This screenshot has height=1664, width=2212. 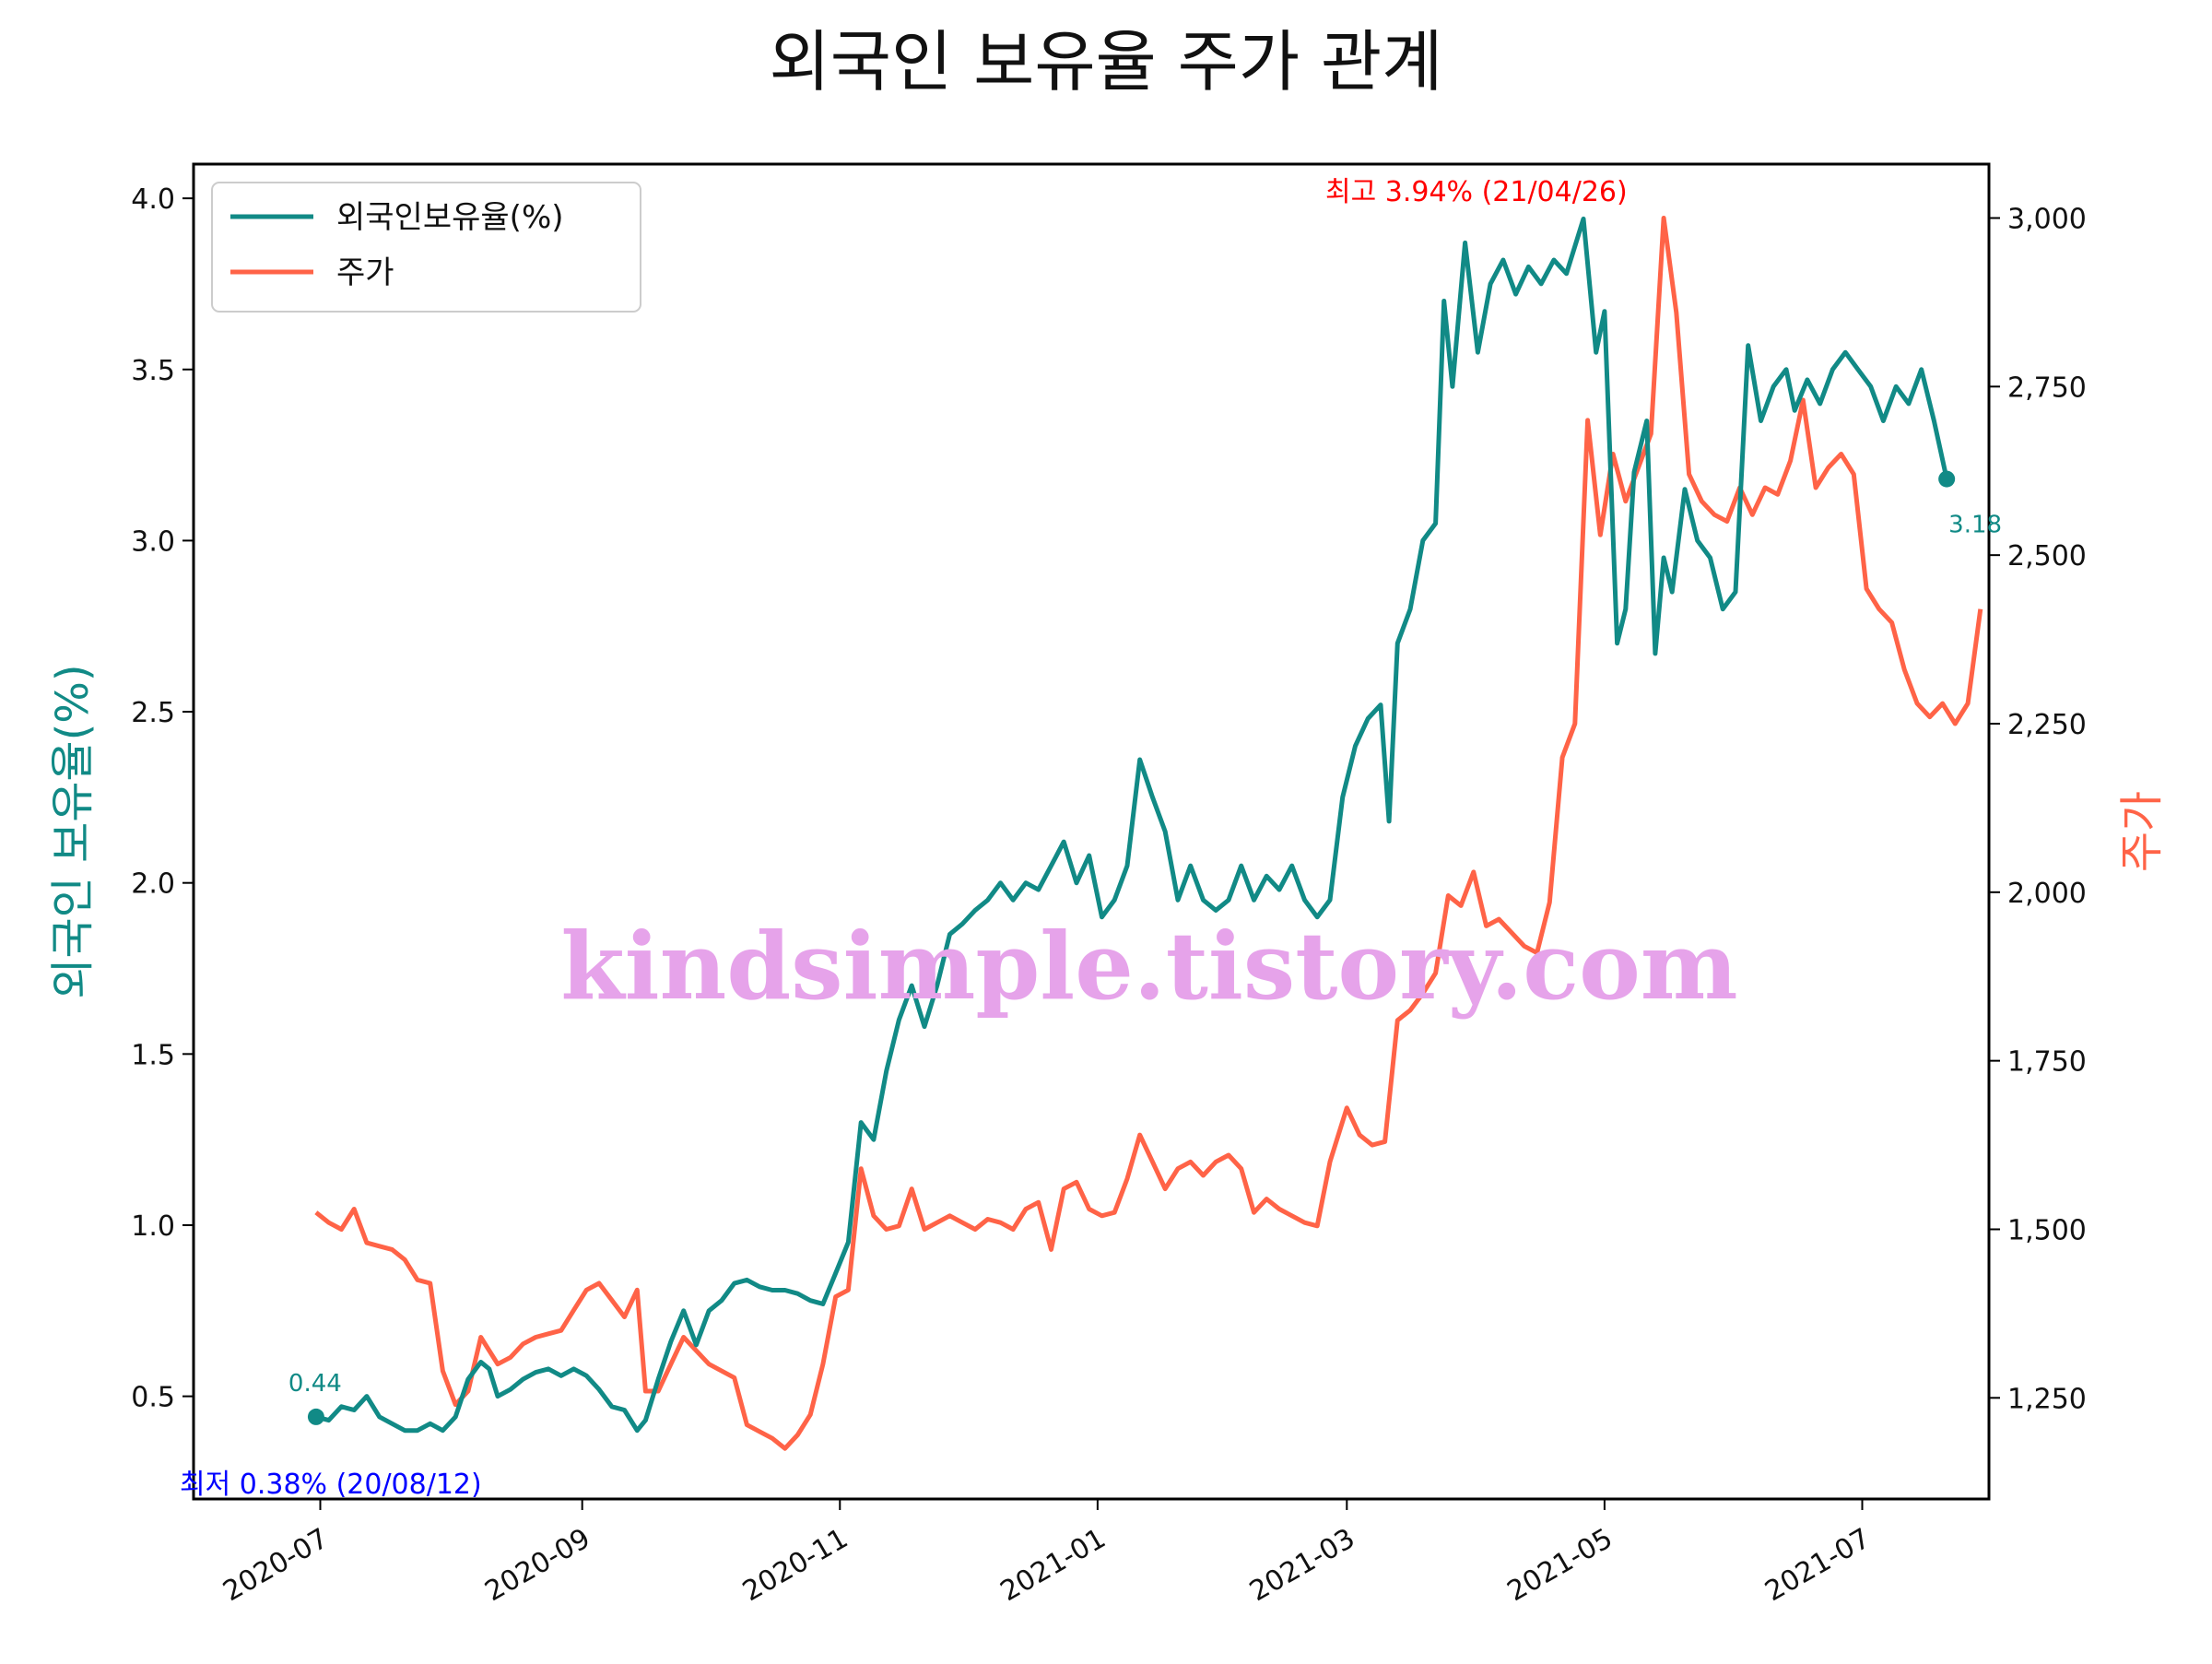 I want to click on y-right-tick-label-1: 1,500, so click(x=2047, y=1230).